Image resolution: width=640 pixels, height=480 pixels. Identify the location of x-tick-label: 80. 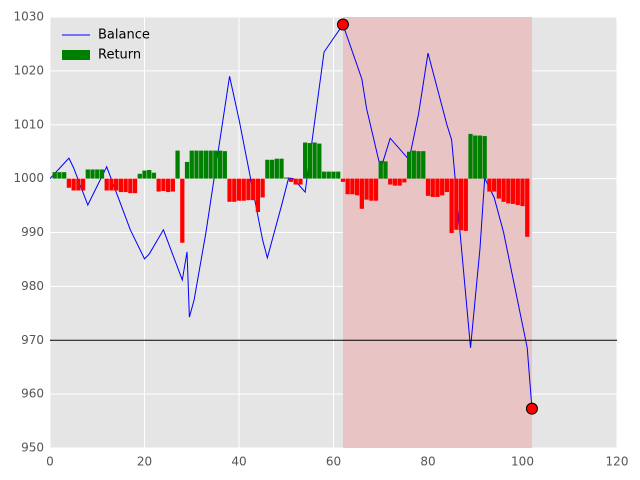
(427, 462).